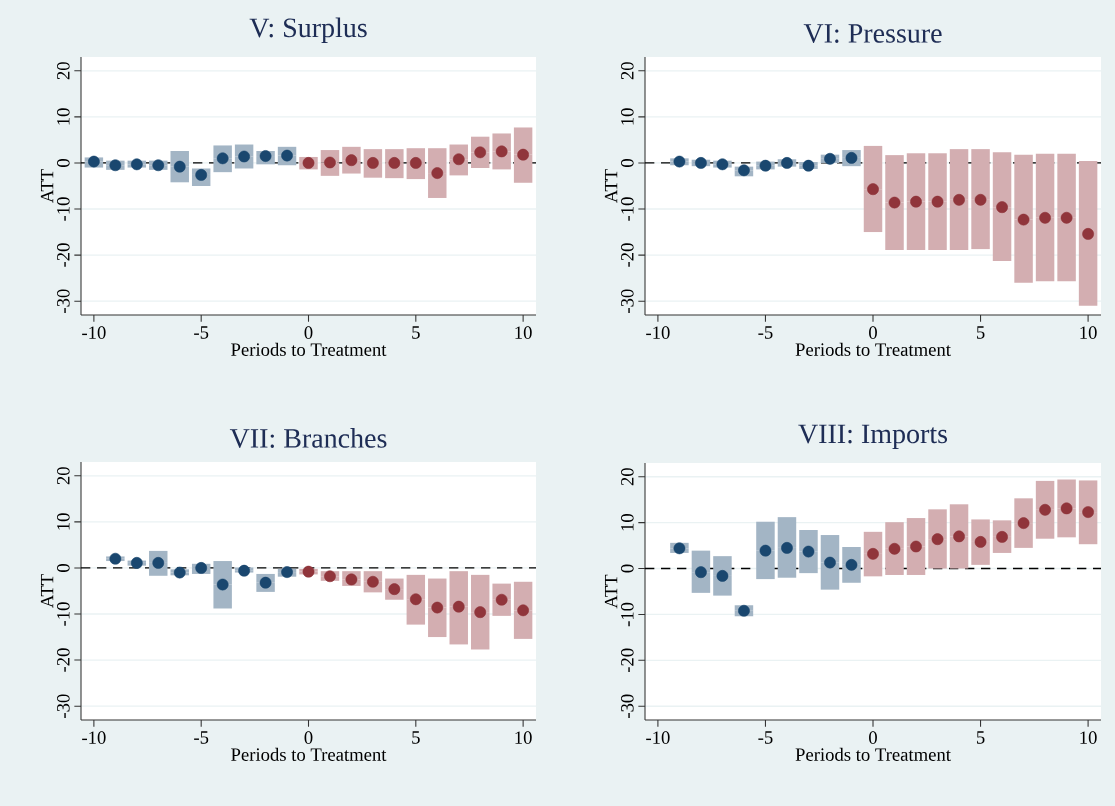  What do you see at coordinates (873, 436) in the screenshot?
I see `chart-title: VIII: Imports` at bounding box center [873, 436].